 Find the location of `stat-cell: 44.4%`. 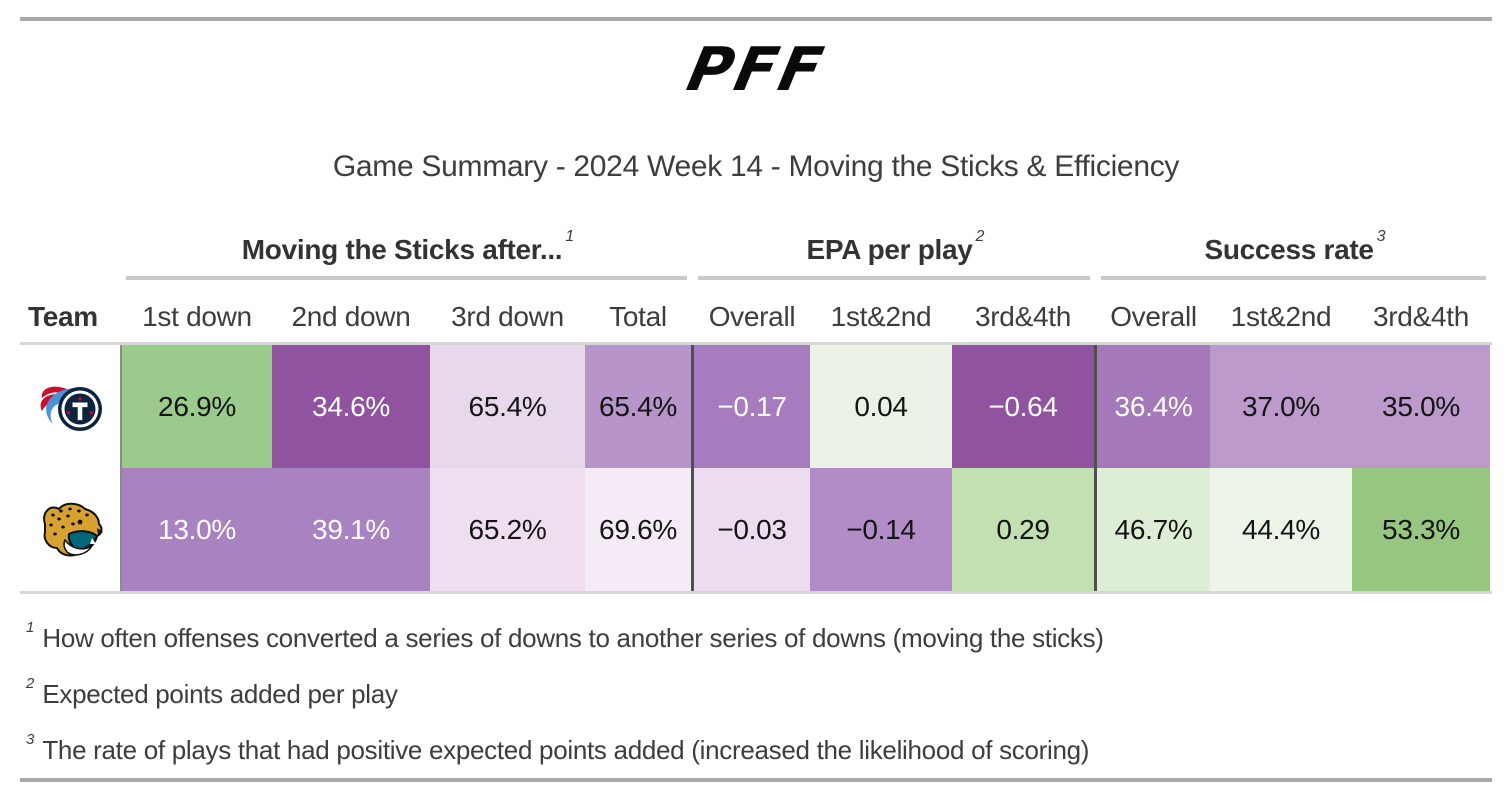

stat-cell: 44.4% is located at coordinates (1281, 529).